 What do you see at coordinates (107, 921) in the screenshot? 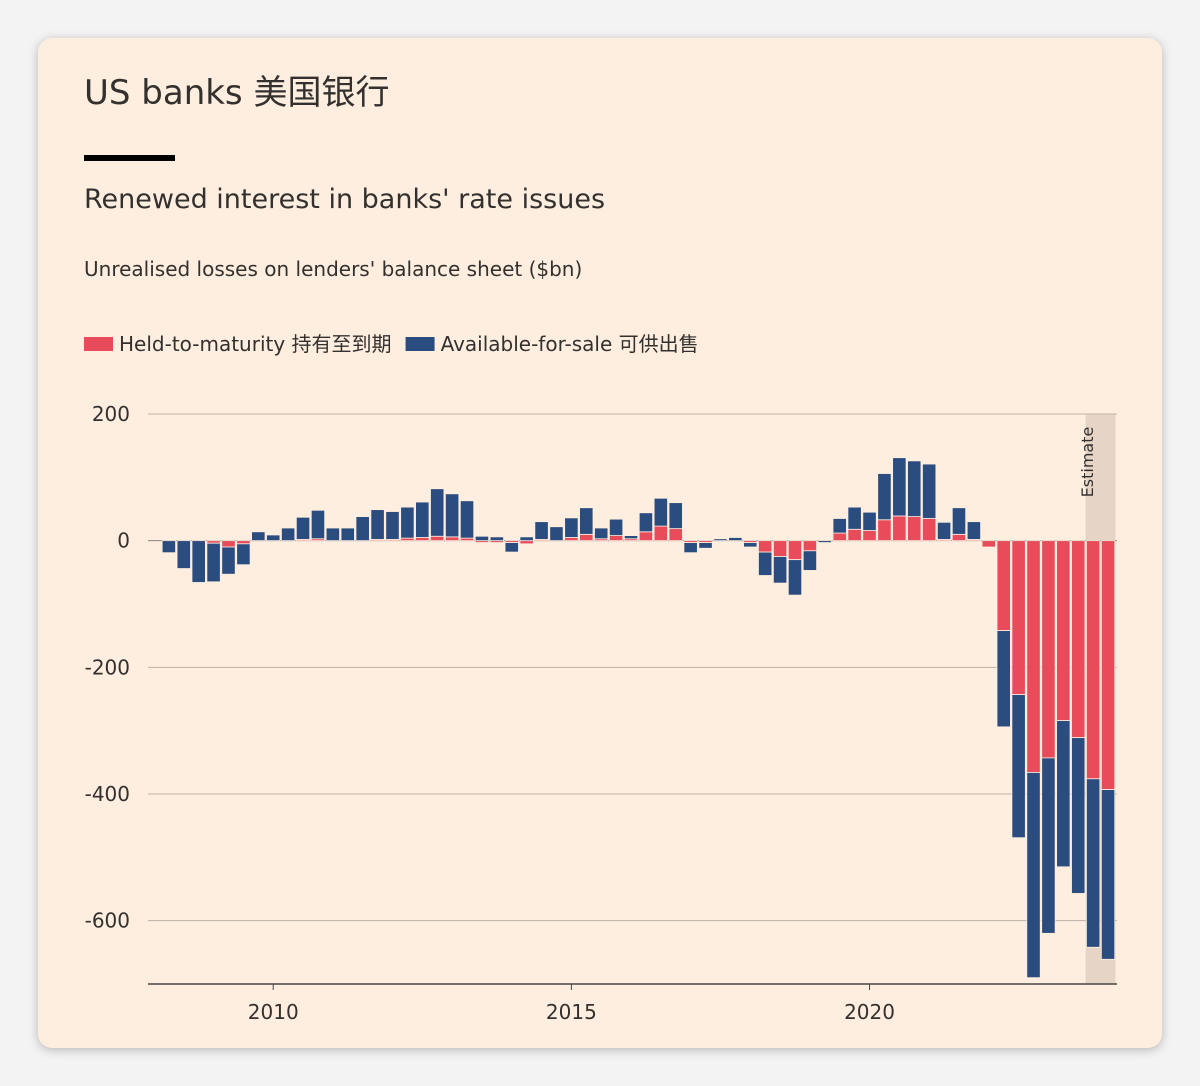
I see `y-tick-label: -600` at bounding box center [107, 921].